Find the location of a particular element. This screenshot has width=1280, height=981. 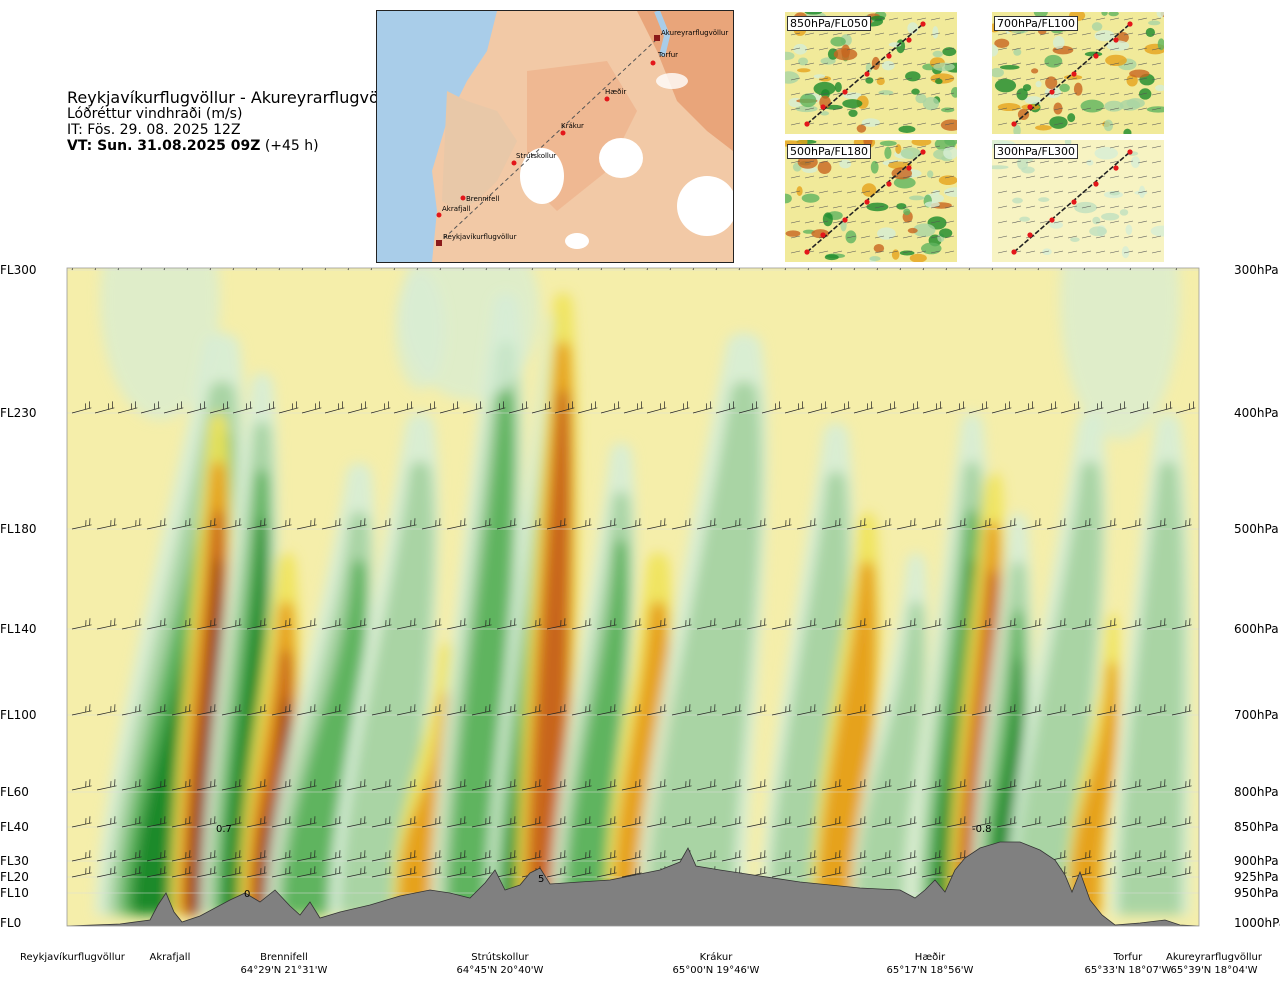

station-label: Reykjavíkurflugvöllur is located at coordinates (72, 957).